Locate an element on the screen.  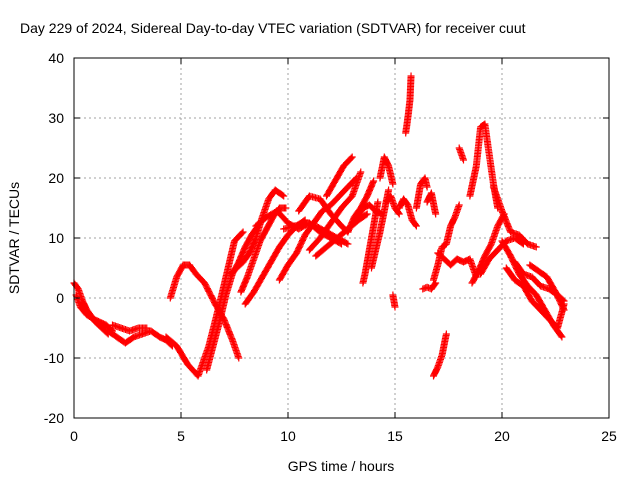
x-tick-label: 5 is located at coordinates (181, 436).